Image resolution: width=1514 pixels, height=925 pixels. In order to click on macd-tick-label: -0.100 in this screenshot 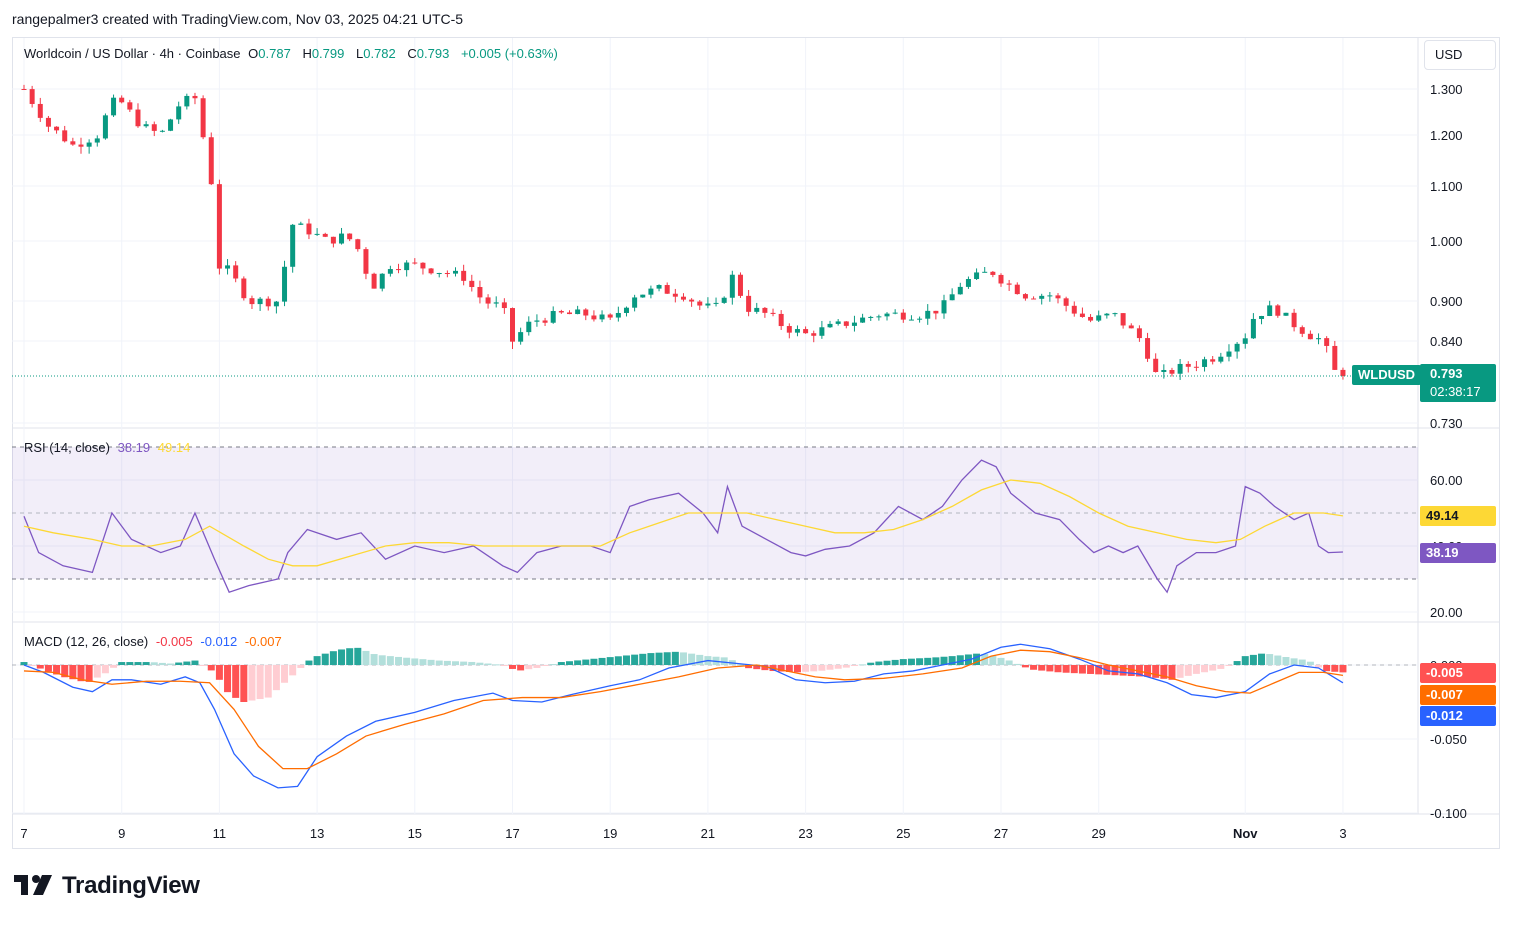, I will do `click(1448, 813)`.